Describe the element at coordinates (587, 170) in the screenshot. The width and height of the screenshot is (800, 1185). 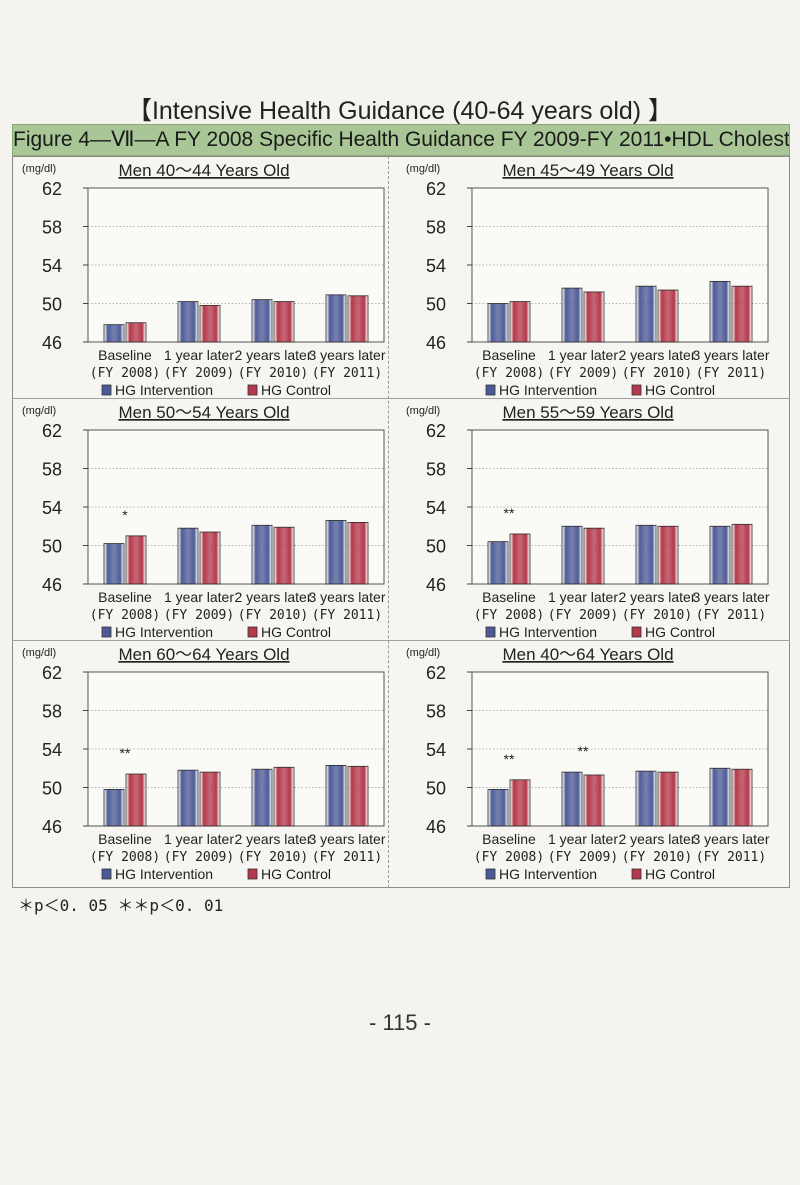
I see `chart-title: Men 45～49 Years Old` at that location.